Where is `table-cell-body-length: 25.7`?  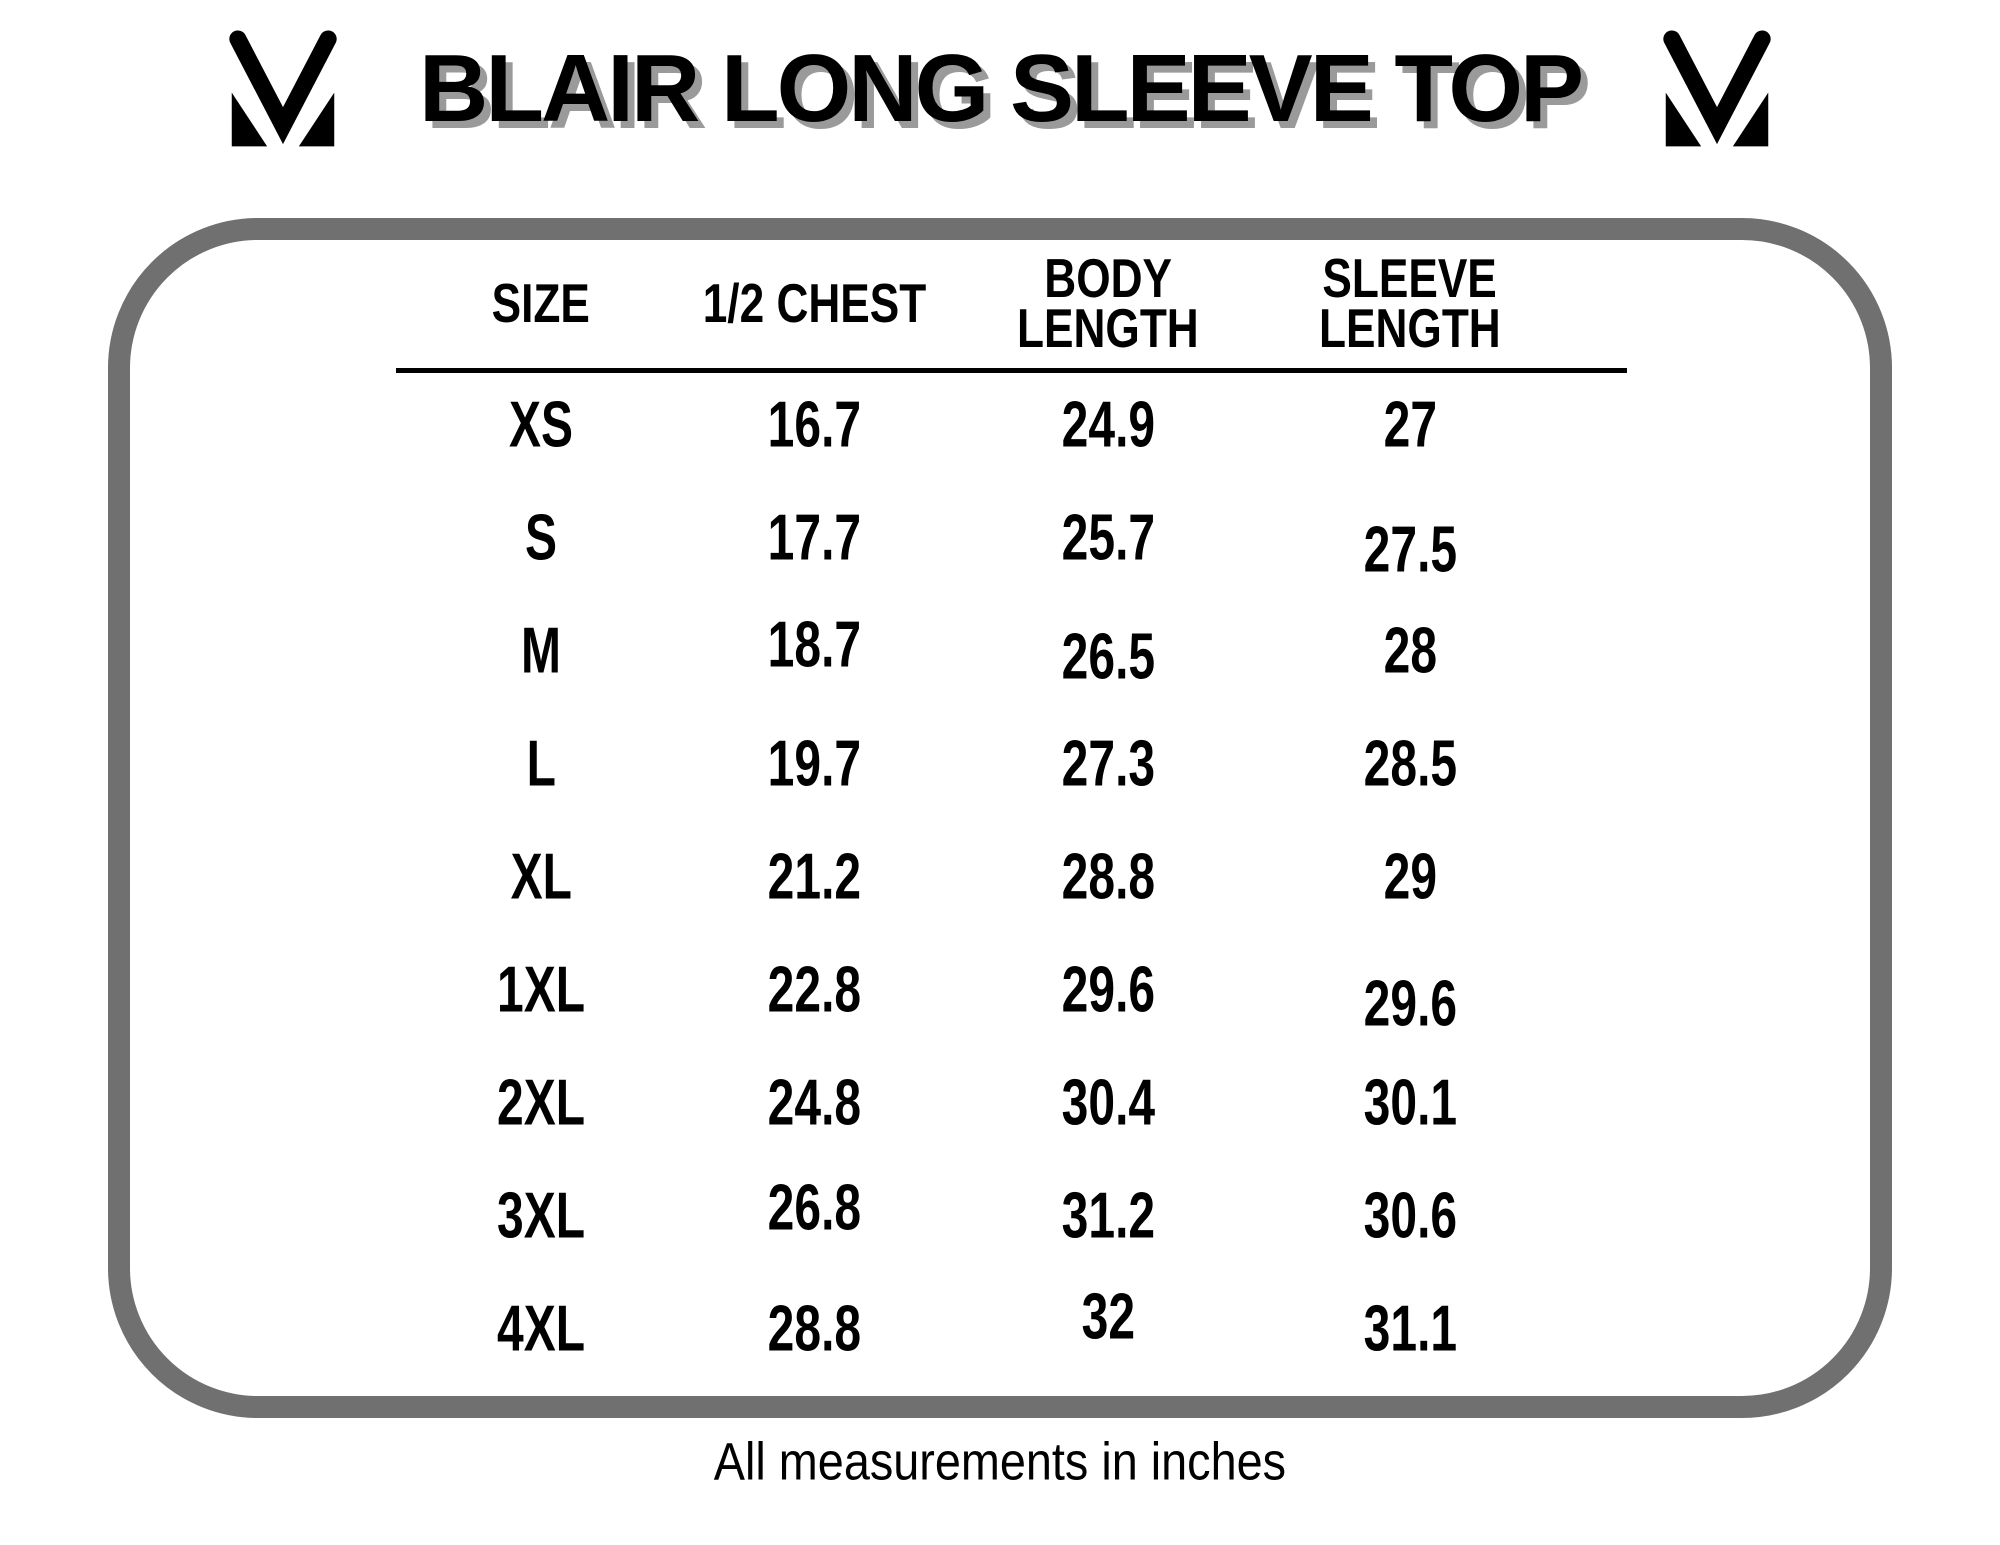 table-cell-body-length: 25.7 is located at coordinates (1108, 537).